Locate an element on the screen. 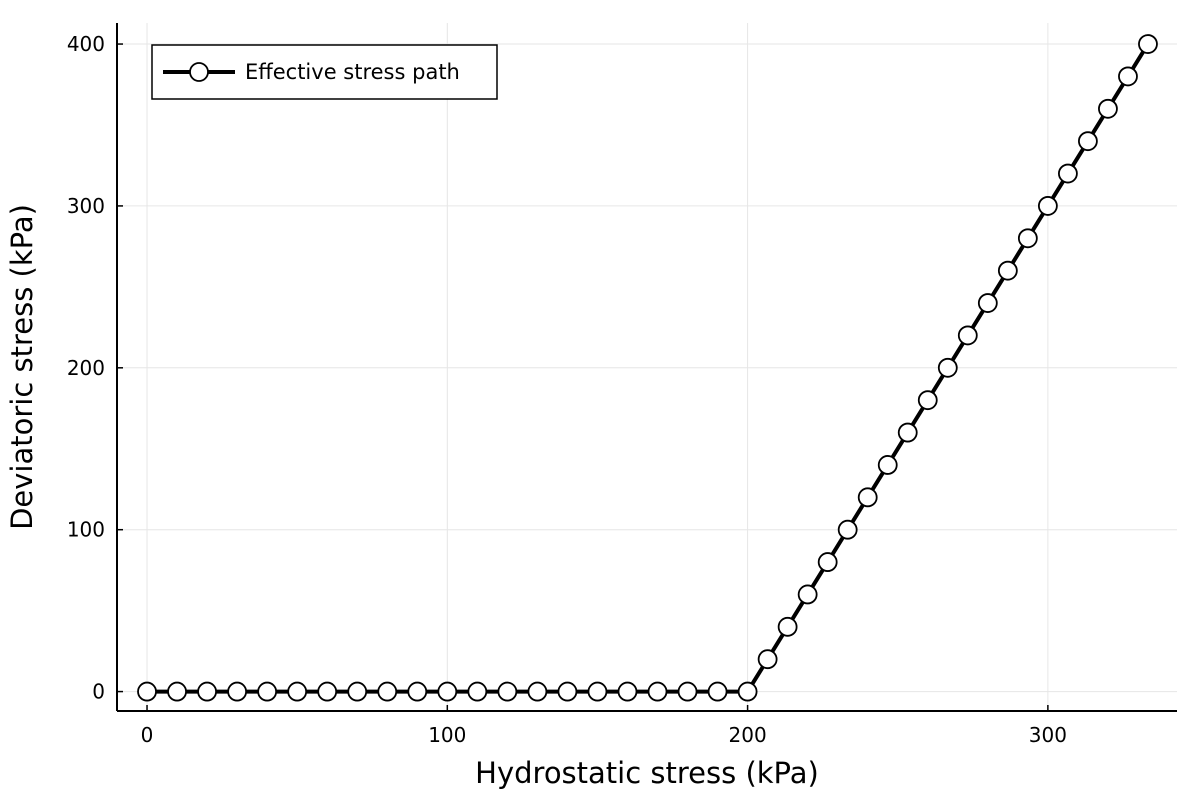 Image resolution: width=1200 pixels, height=800 pixels. y-axis-title: Deviatoric stress (kPa) is located at coordinates (22, 367).